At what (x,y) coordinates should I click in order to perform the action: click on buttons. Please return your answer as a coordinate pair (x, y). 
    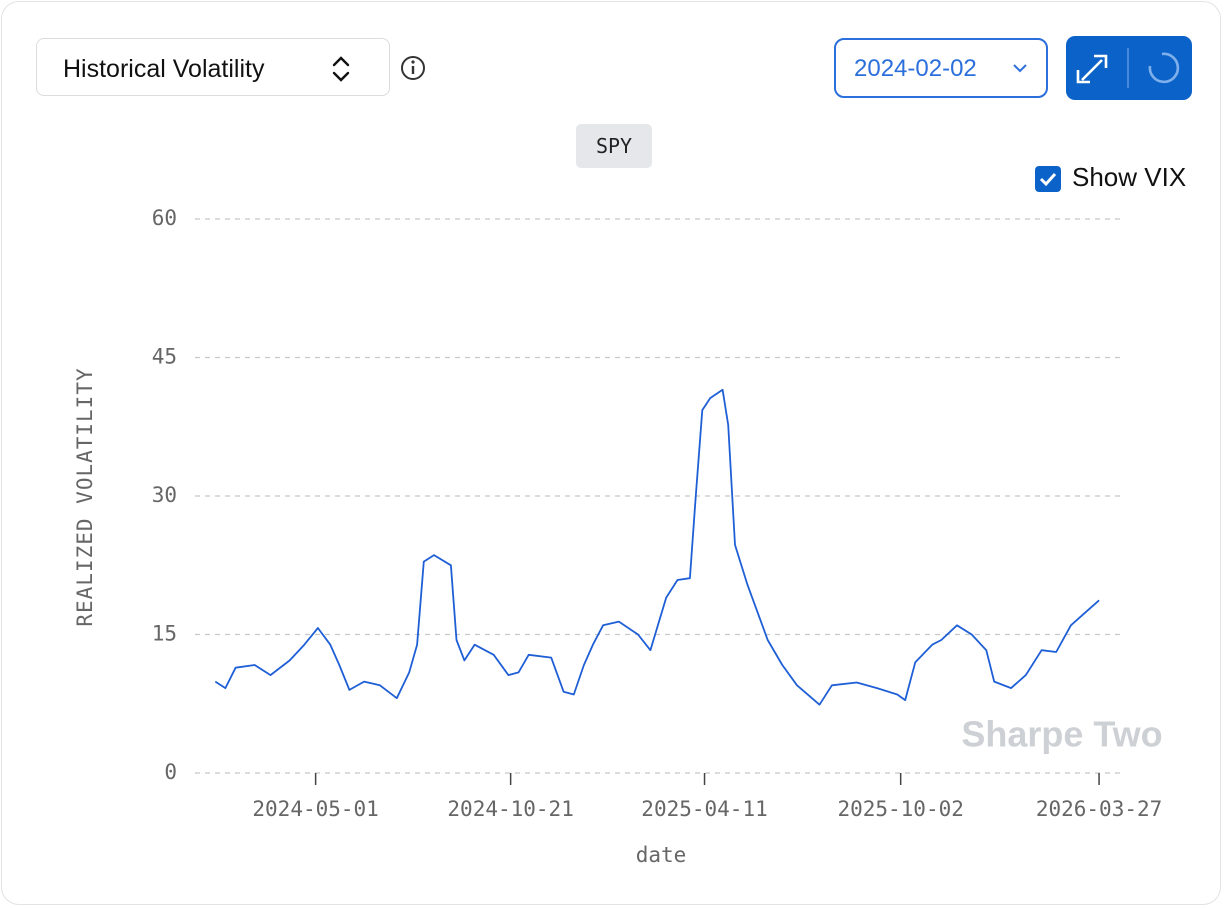
    Looking at the image, I should click on (1129, 68).